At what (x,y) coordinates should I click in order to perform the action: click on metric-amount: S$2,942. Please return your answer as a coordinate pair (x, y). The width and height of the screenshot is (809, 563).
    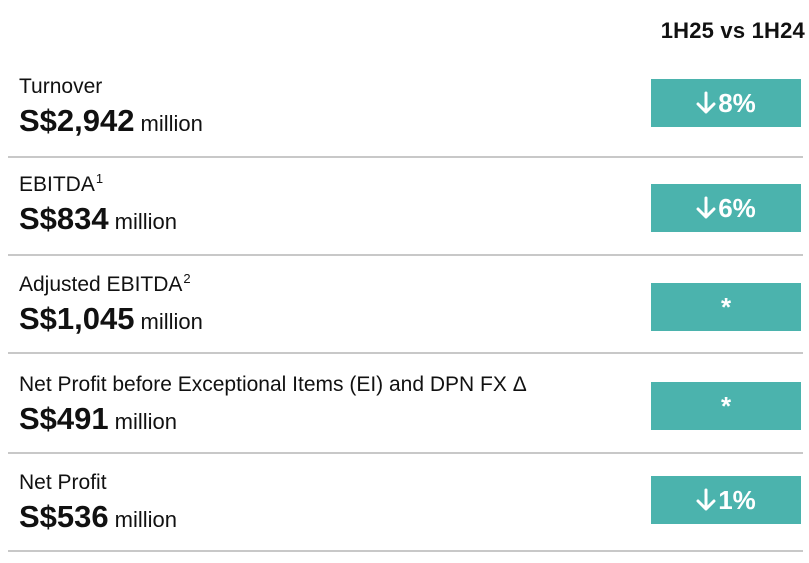
    Looking at the image, I should click on (77, 120).